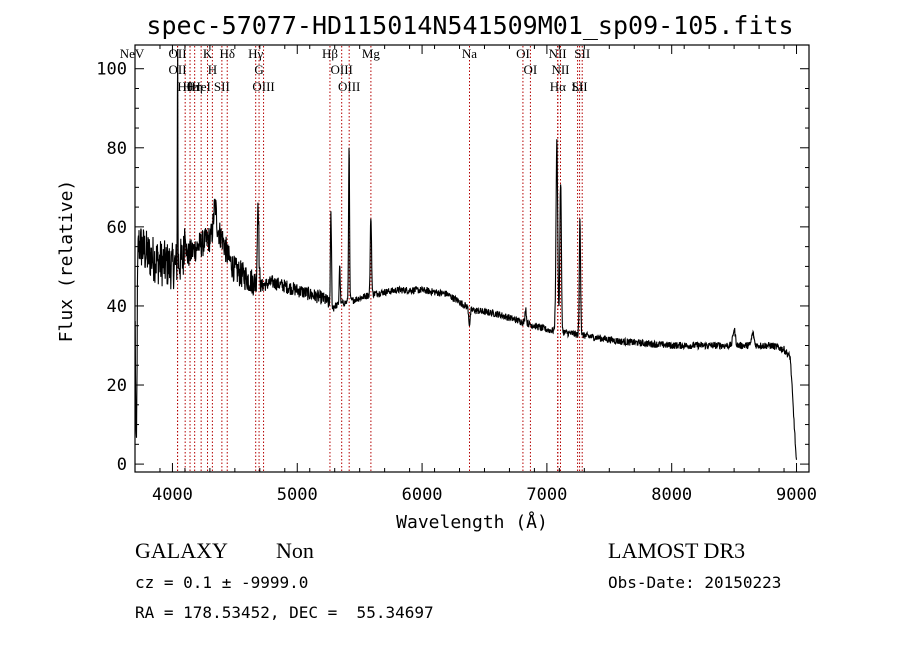 This screenshot has width=900, height=649. I want to click on marker-label: K, so click(208, 53).